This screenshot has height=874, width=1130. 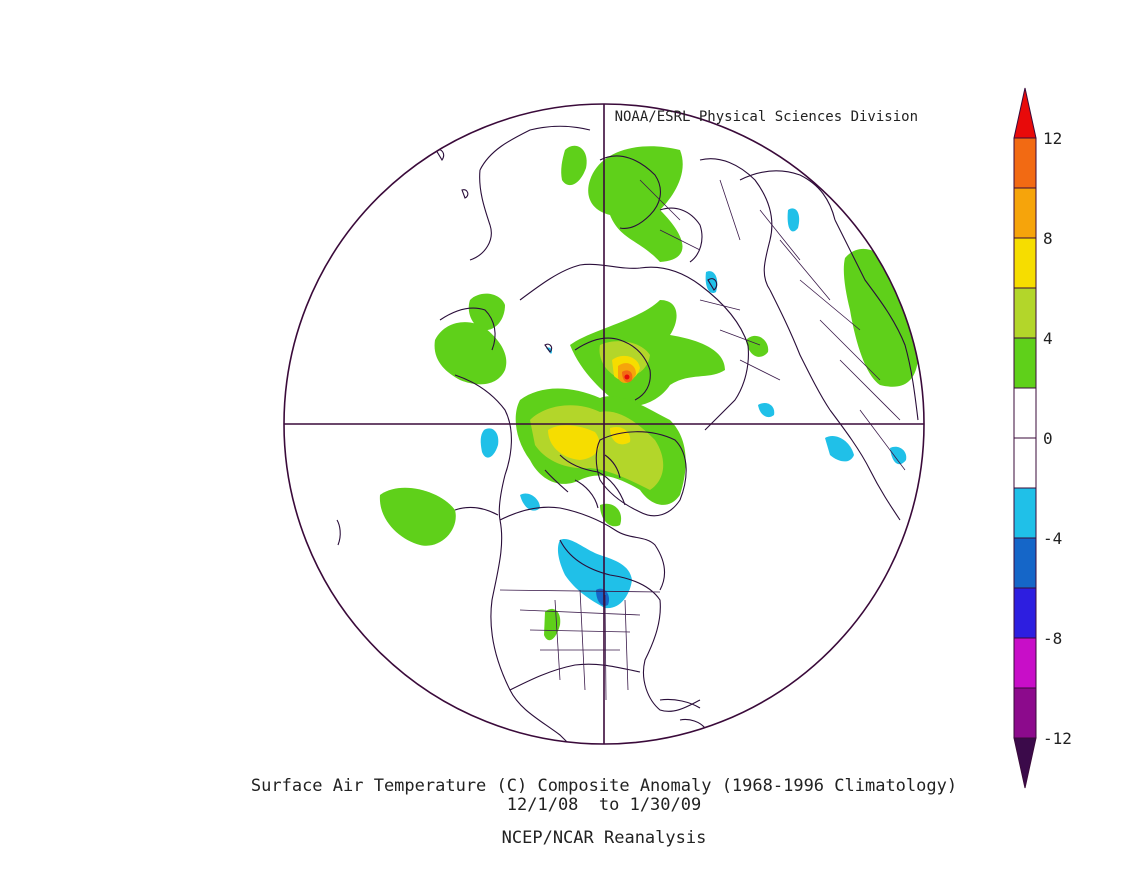 I want to click on cold-anomaly-siberia, so click(x=711, y=282).